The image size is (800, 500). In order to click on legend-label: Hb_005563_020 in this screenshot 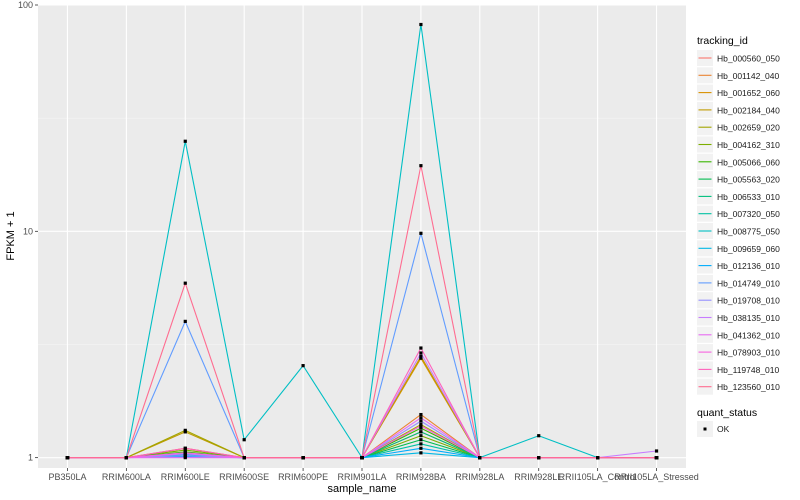, I will do `click(748, 180)`.